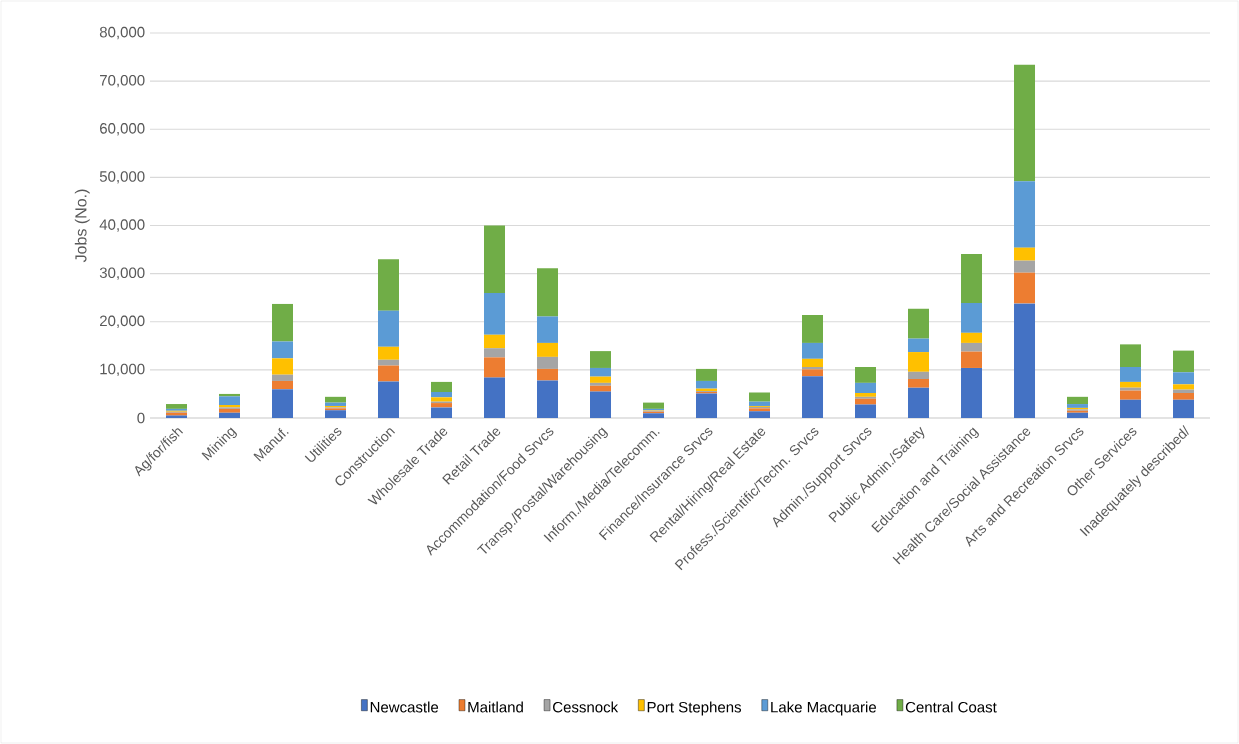 This screenshot has width=1239, height=744. I want to click on legend-label: Port Stephens, so click(694, 708).